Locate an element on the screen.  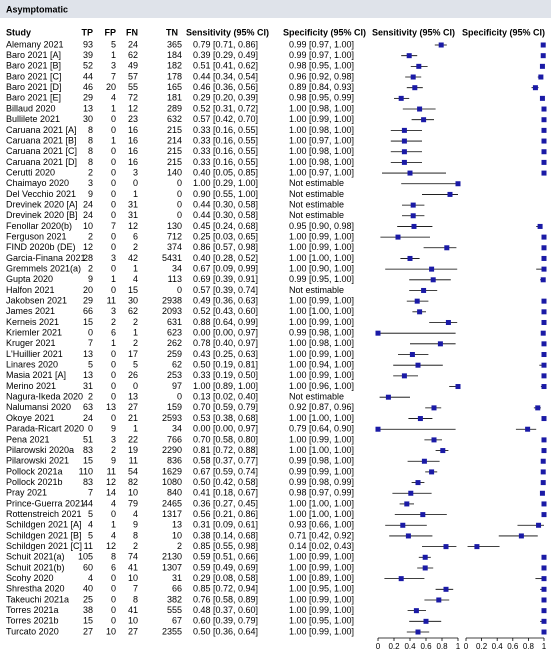
count-tn: 555 is located at coordinates (174, 610).